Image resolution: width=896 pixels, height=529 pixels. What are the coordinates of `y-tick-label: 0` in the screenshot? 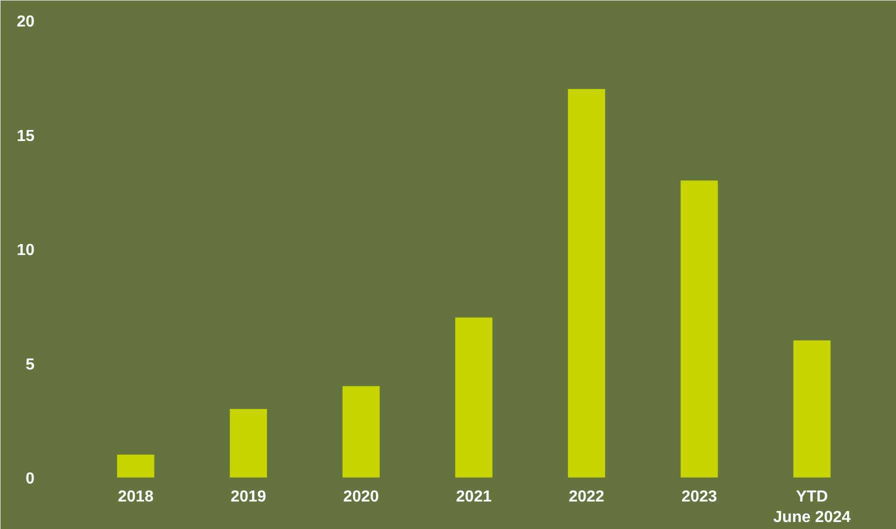 It's located at (30, 479).